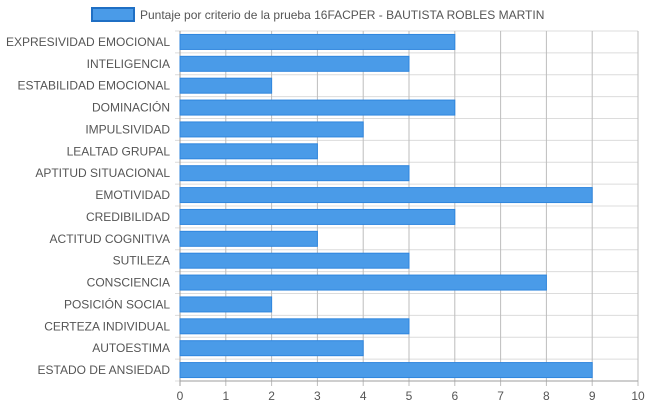 Image resolution: width=648 pixels, height=415 pixels. Describe the element at coordinates (110, 239) in the screenshot. I see `category-label: ACTITUD COGNITIVA` at that location.